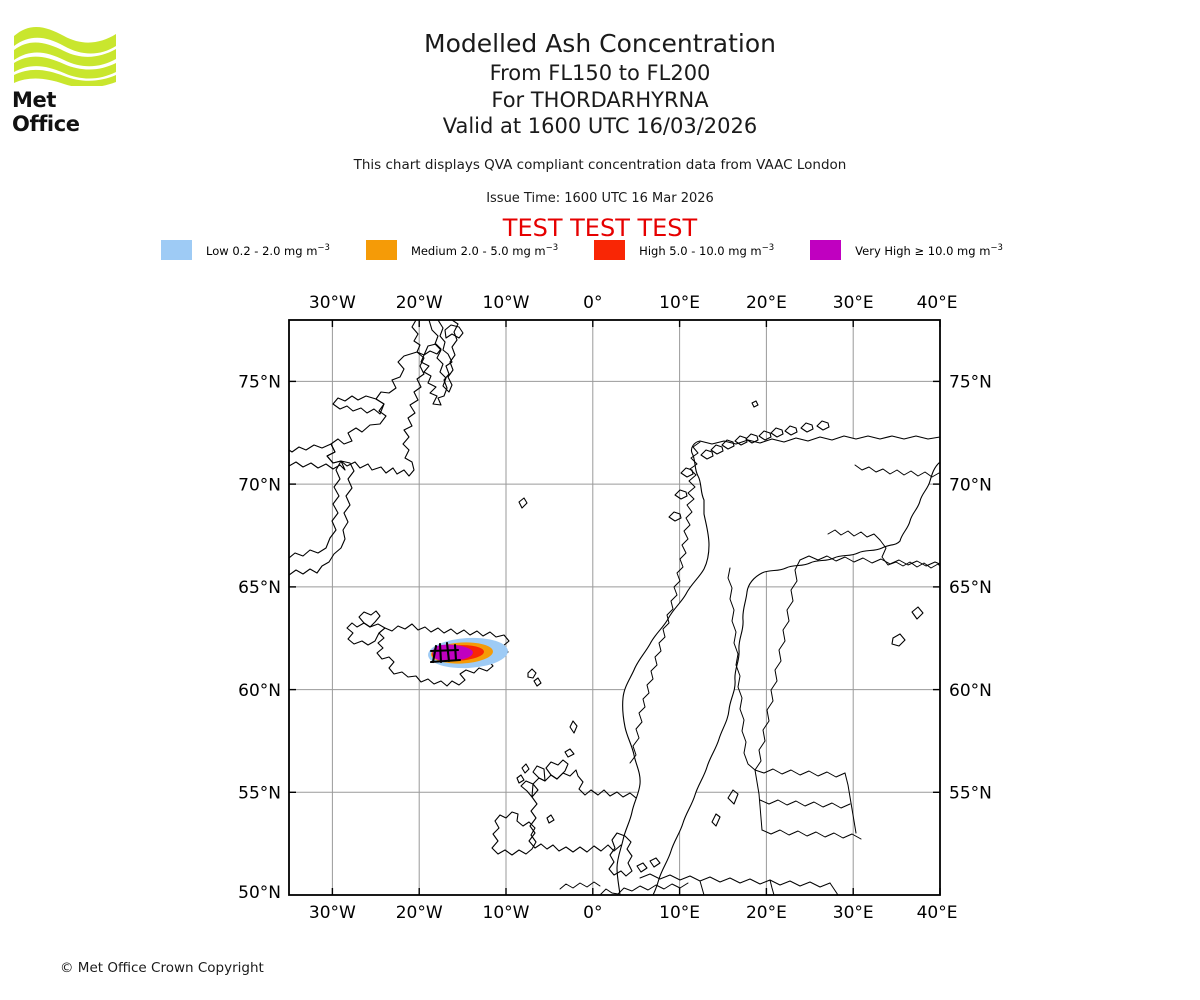  I want to click on y-tick-left-1: 55°N, so click(259, 794).